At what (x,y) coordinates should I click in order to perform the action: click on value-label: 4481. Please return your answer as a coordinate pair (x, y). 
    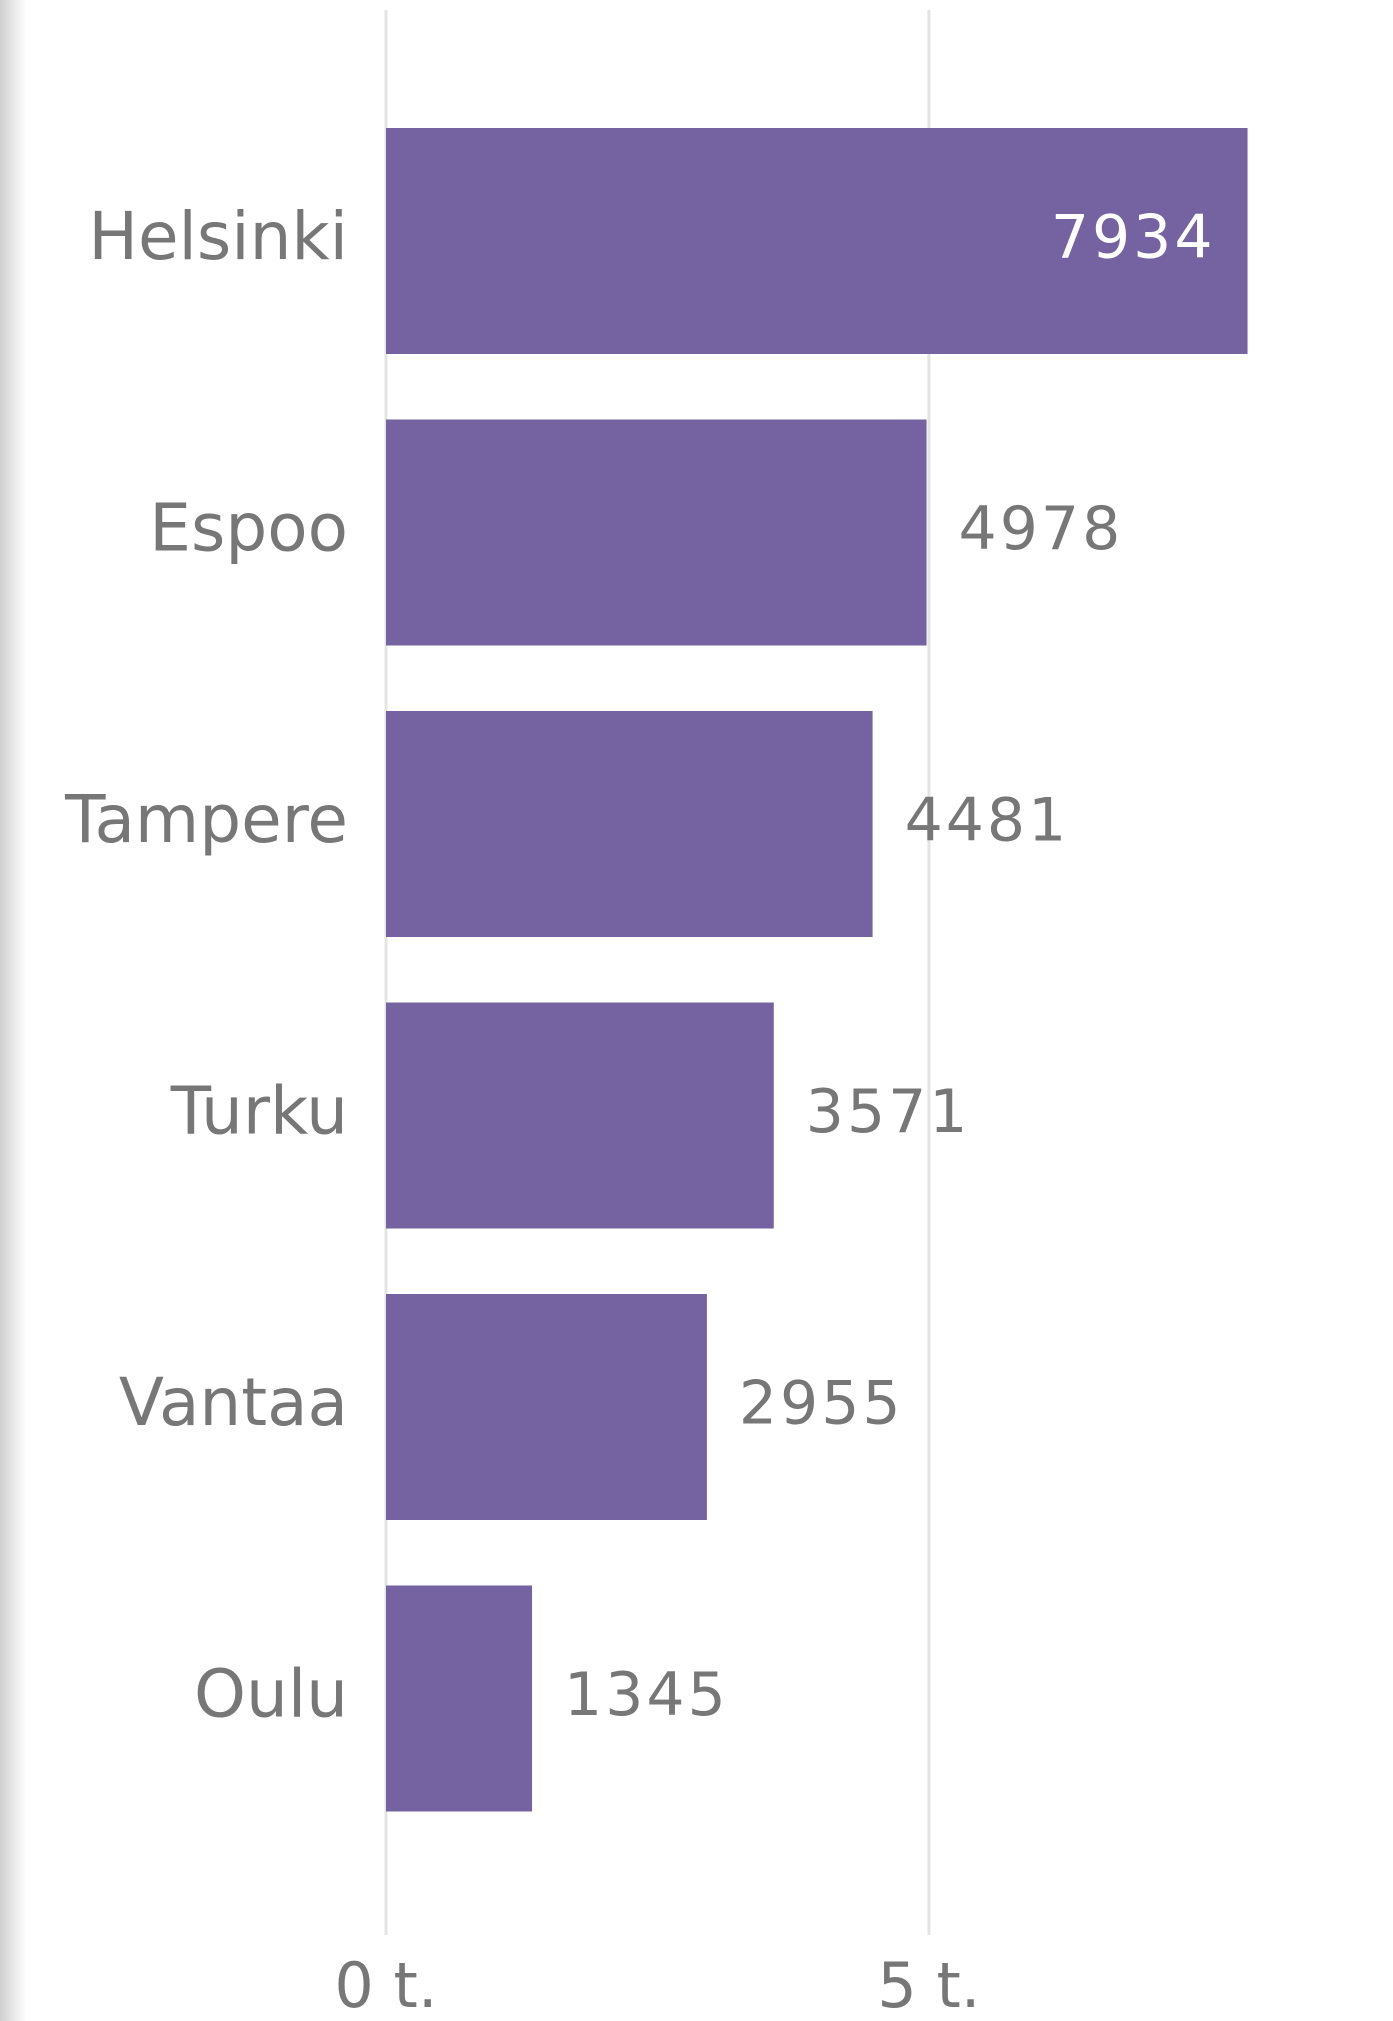
    Looking at the image, I should click on (987, 821).